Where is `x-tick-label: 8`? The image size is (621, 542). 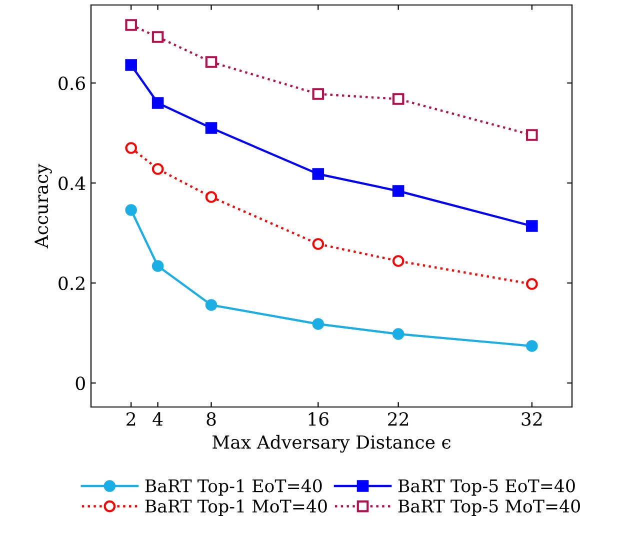 x-tick-label: 8 is located at coordinates (211, 419).